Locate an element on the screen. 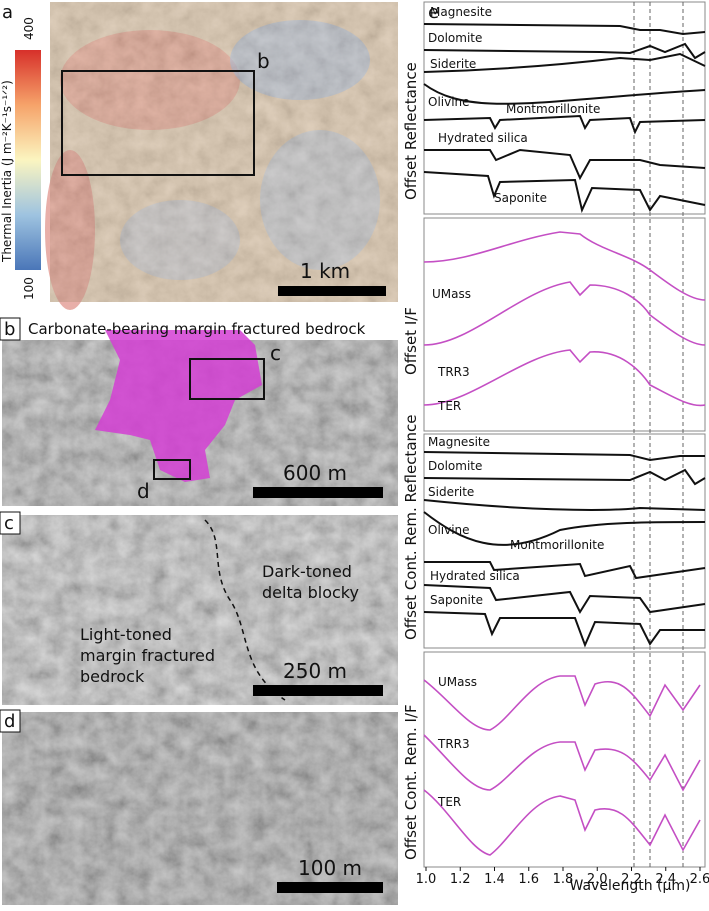  x-tick-label: 1.2 is located at coordinates (460, 879).